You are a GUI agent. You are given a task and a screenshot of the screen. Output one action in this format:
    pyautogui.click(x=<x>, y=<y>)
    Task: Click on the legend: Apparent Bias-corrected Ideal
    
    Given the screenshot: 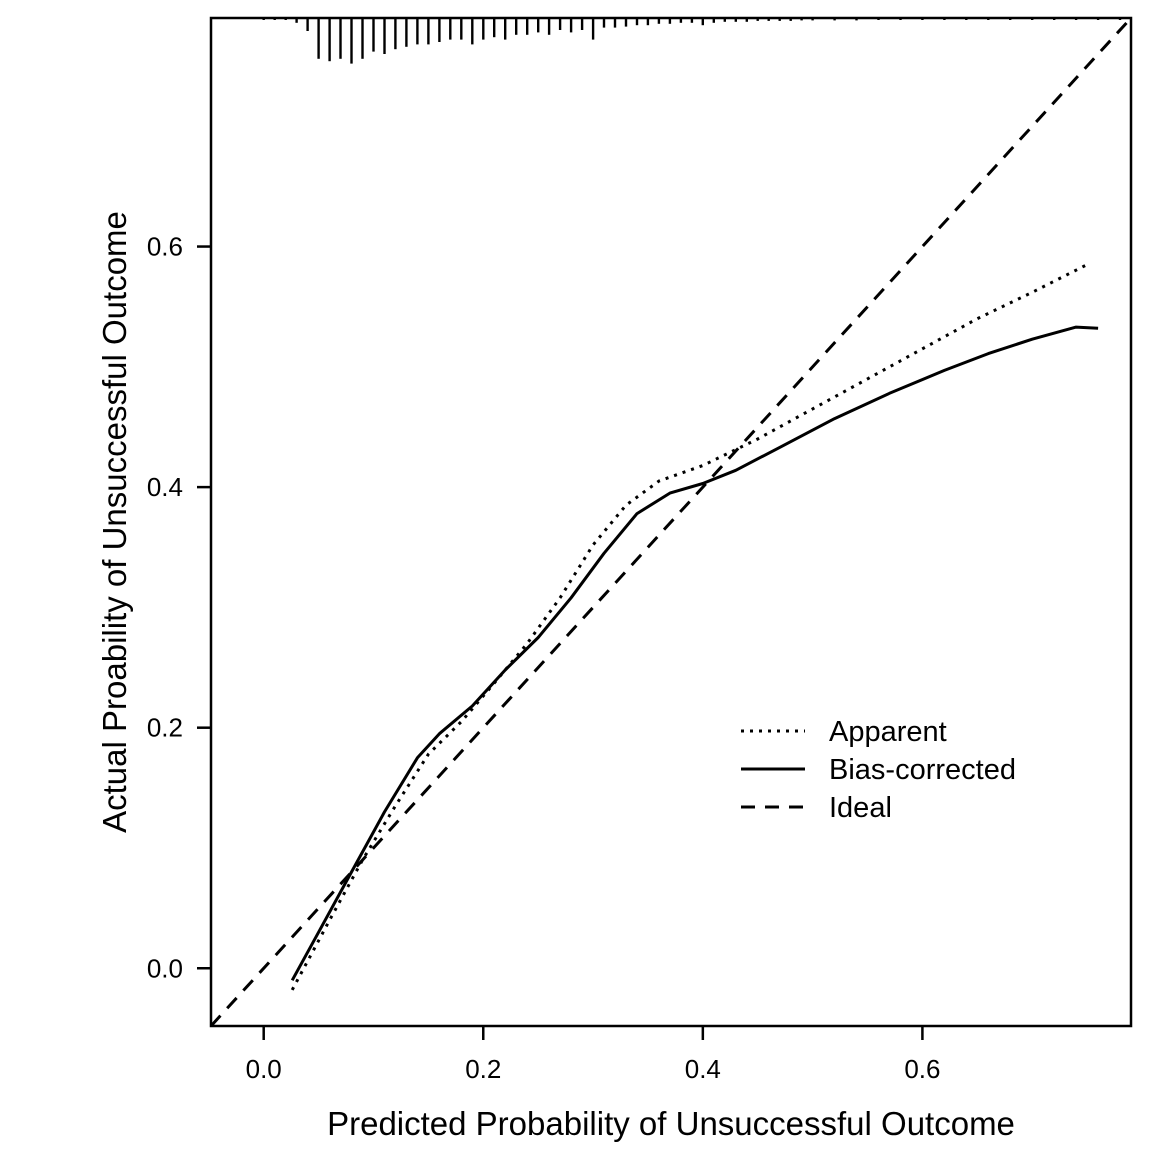 What is the action you would take?
    pyautogui.click(x=878, y=770)
    